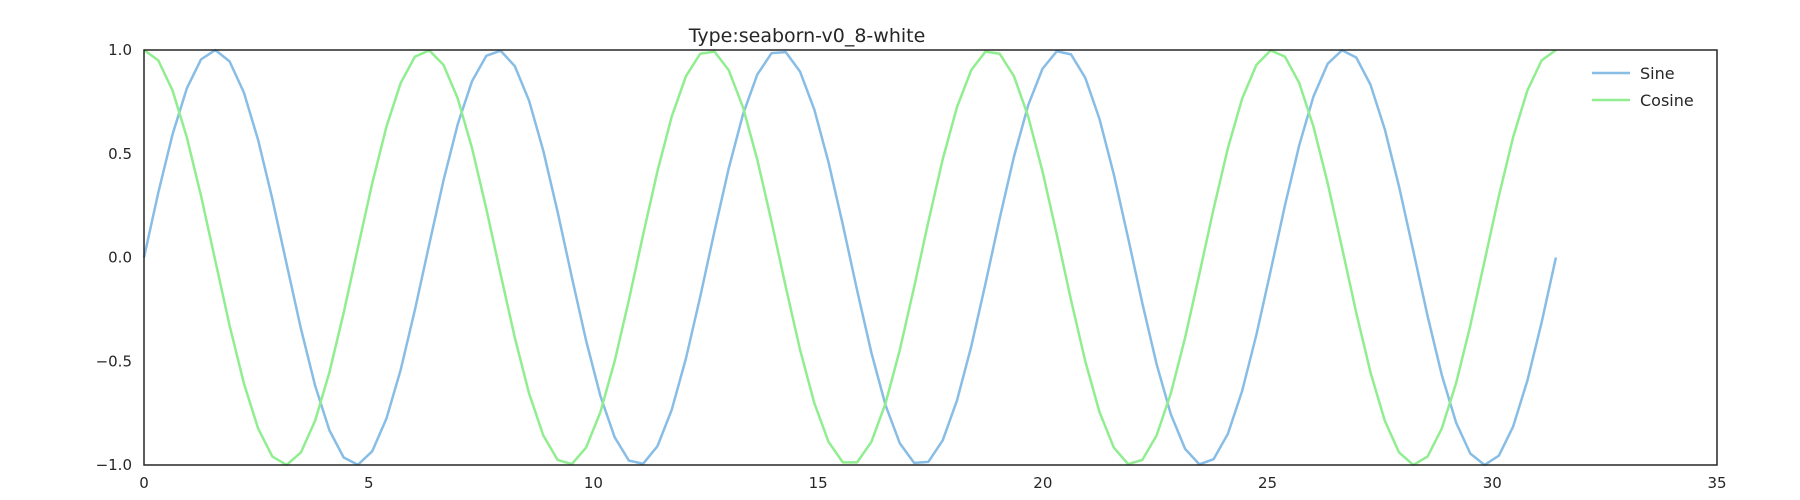 Image resolution: width=1800 pixels, height=500 pixels. I want to click on x-tick-label: 15, so click(818, 483).